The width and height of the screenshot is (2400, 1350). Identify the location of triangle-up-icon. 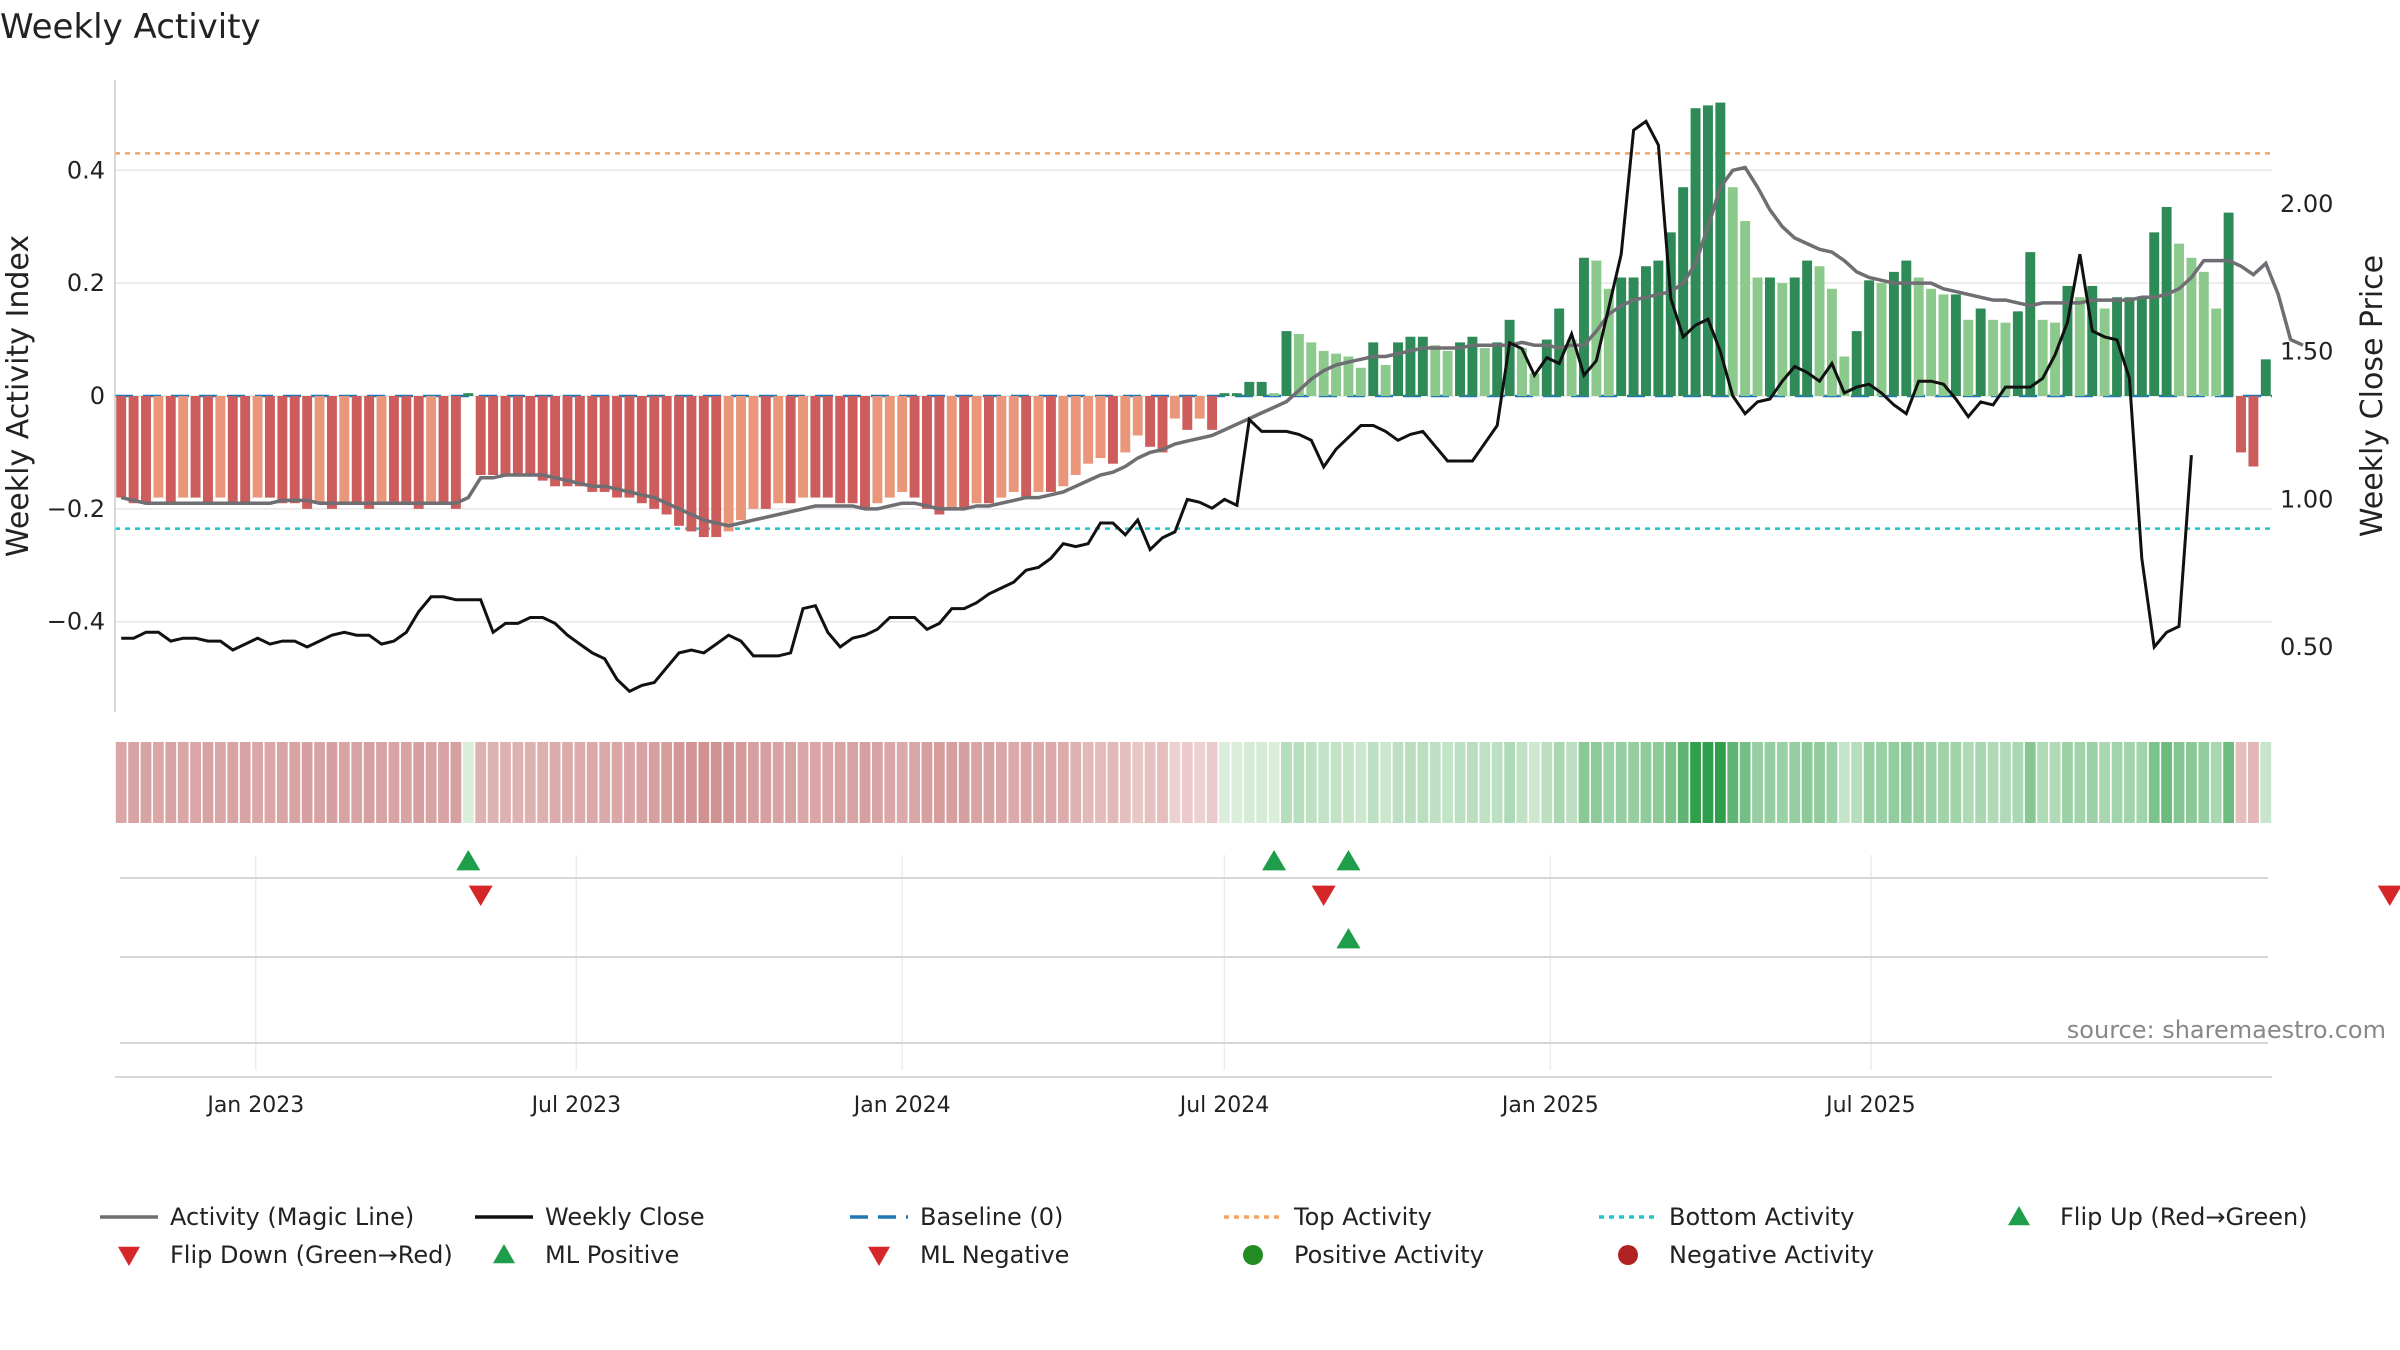
(2019, 1216).